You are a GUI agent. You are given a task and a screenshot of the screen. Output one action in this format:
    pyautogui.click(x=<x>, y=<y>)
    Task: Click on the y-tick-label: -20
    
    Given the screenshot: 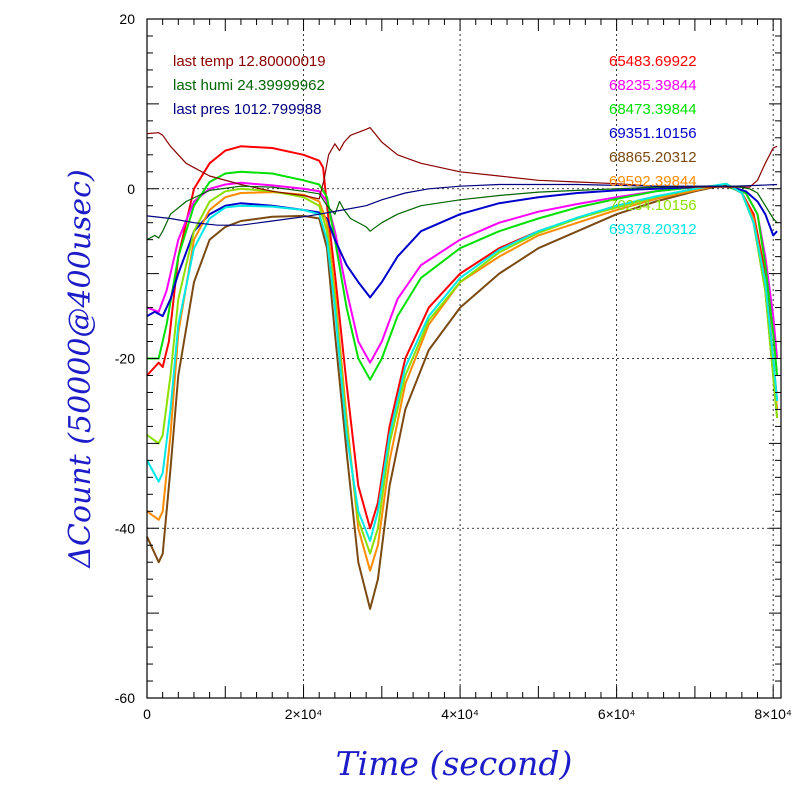 What is the action you would take?
    pyautogui.click(x=125, y=359)
    